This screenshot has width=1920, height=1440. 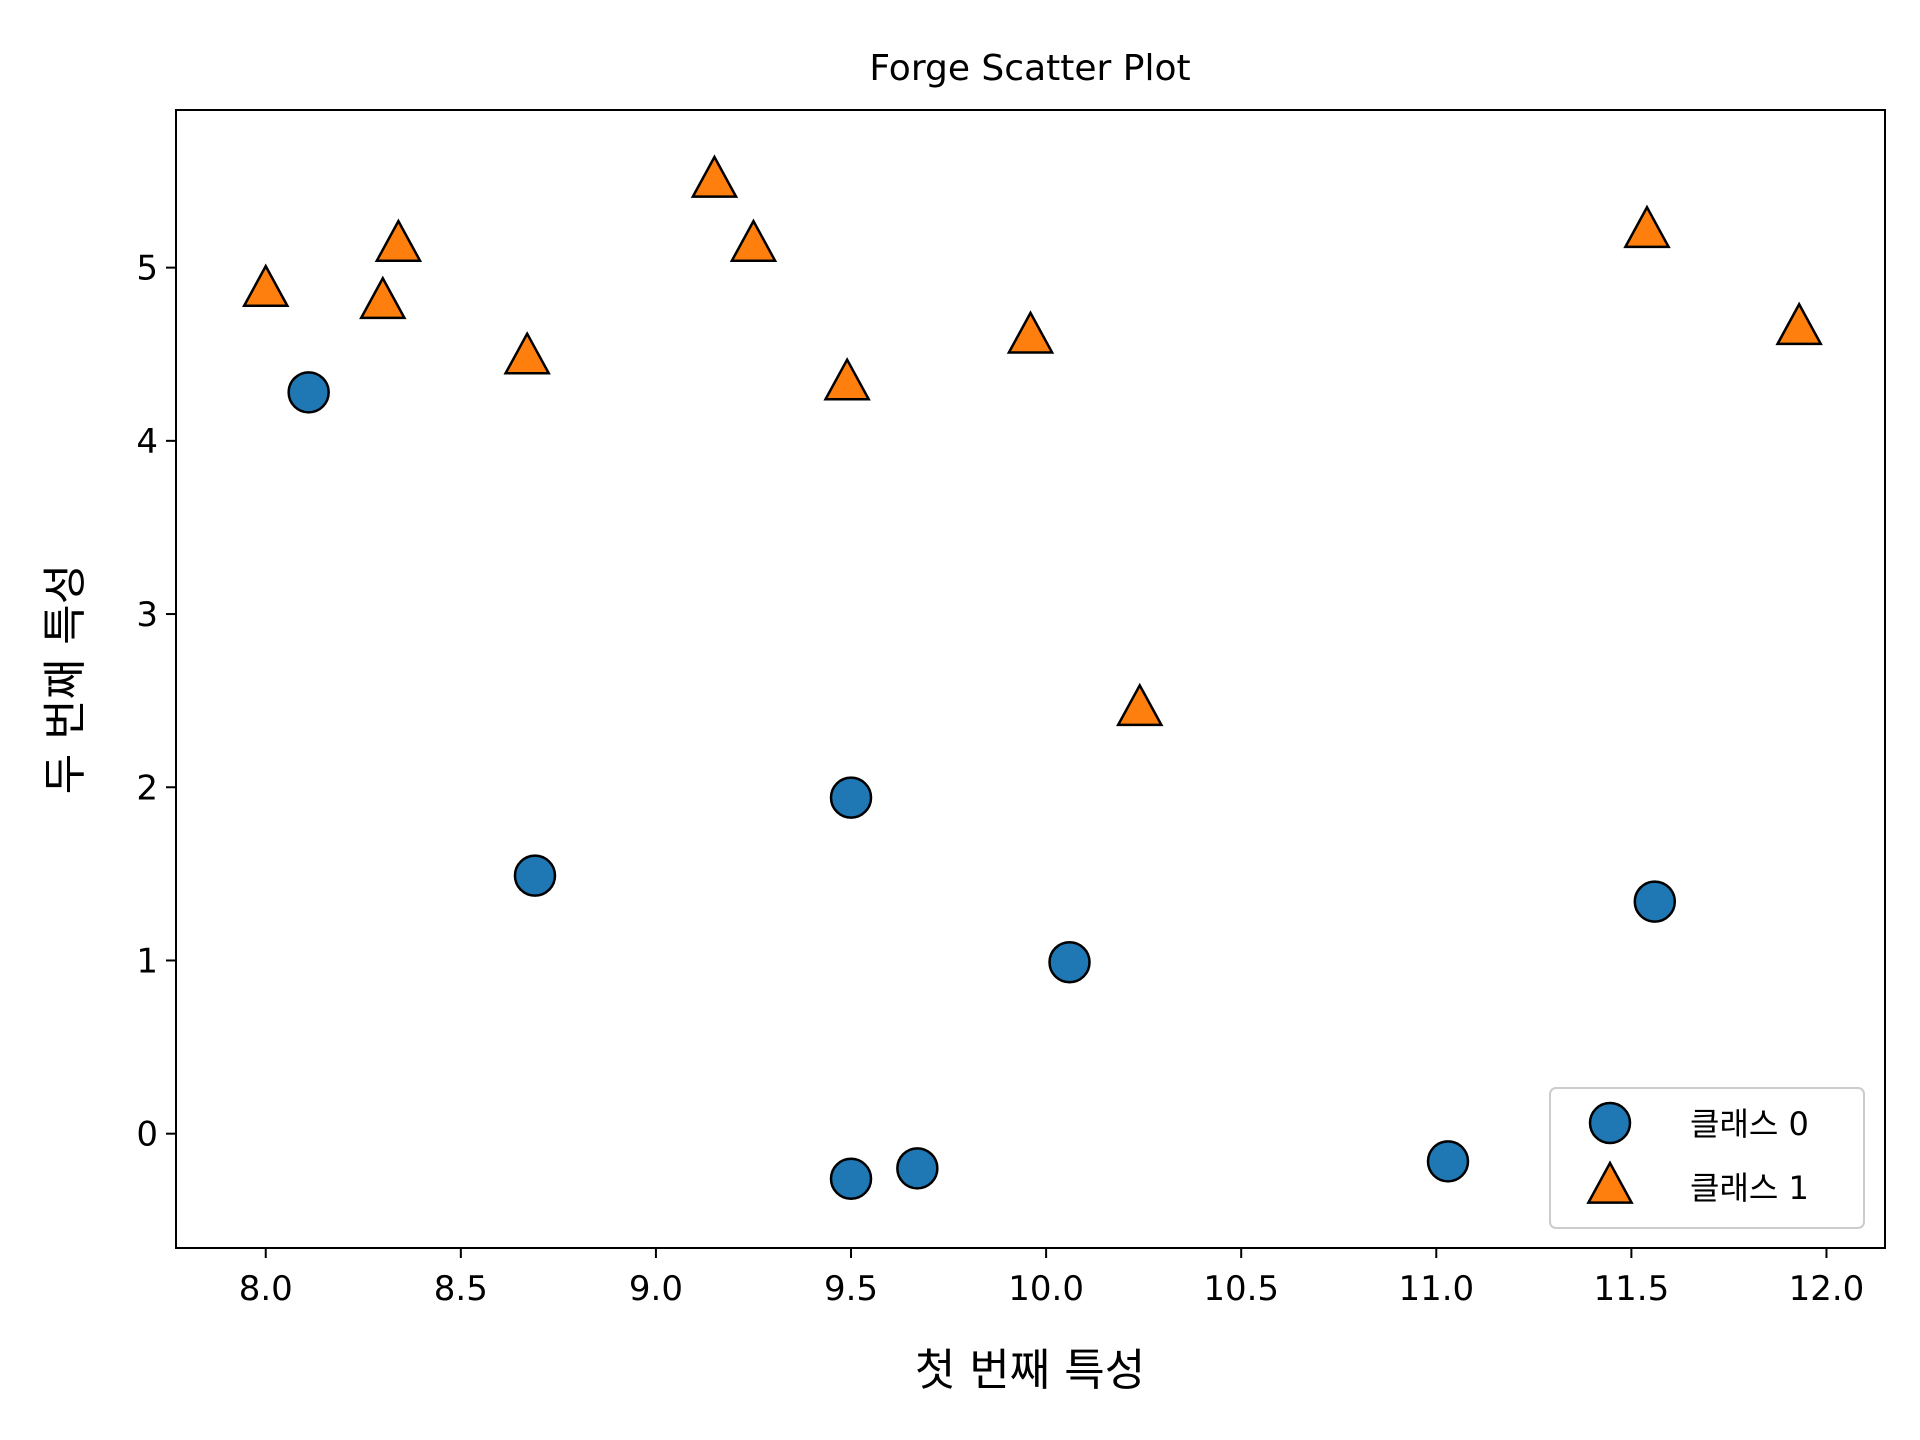 I want to click on x-tick-label: 8.5, so click(x=461, y=1289).